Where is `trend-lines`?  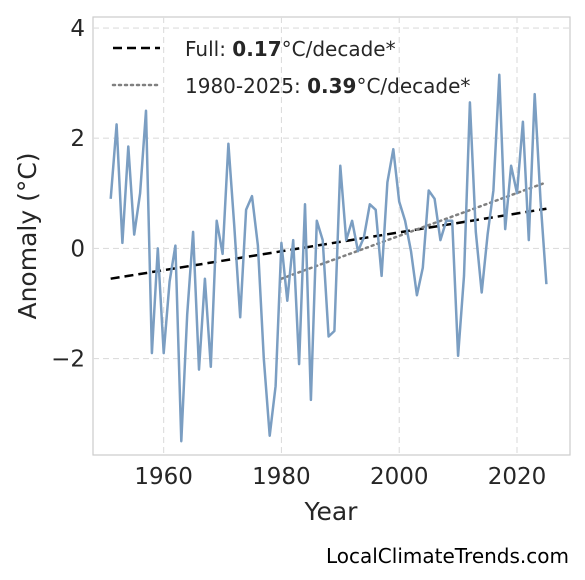 trend-lines is located at coordinates (329, 230).